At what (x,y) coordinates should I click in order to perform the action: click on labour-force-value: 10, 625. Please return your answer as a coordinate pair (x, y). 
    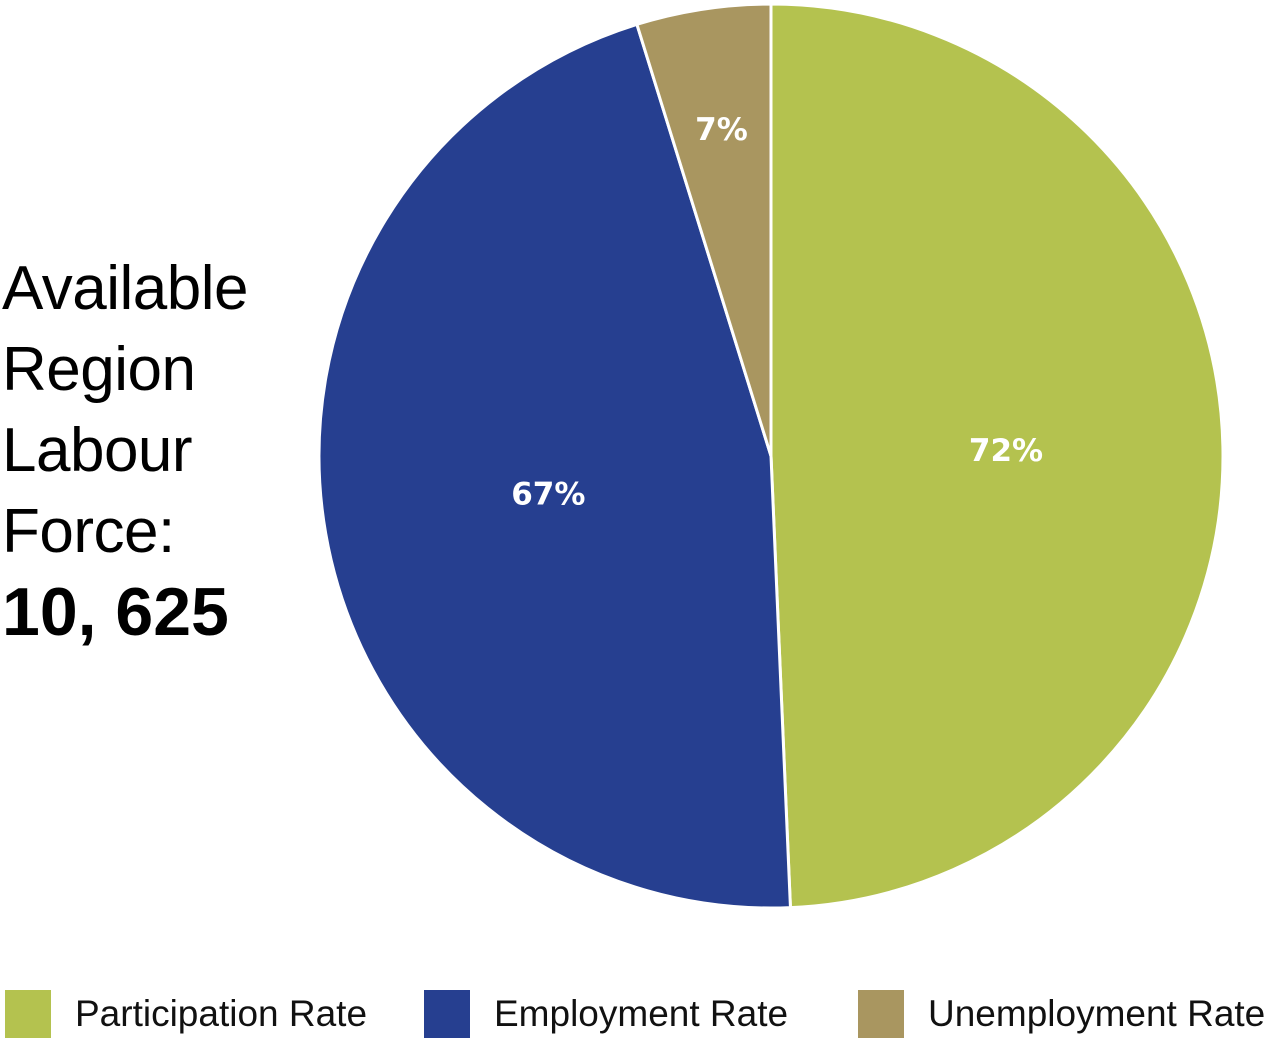
    Looking at the image, I should click on (115, 612).